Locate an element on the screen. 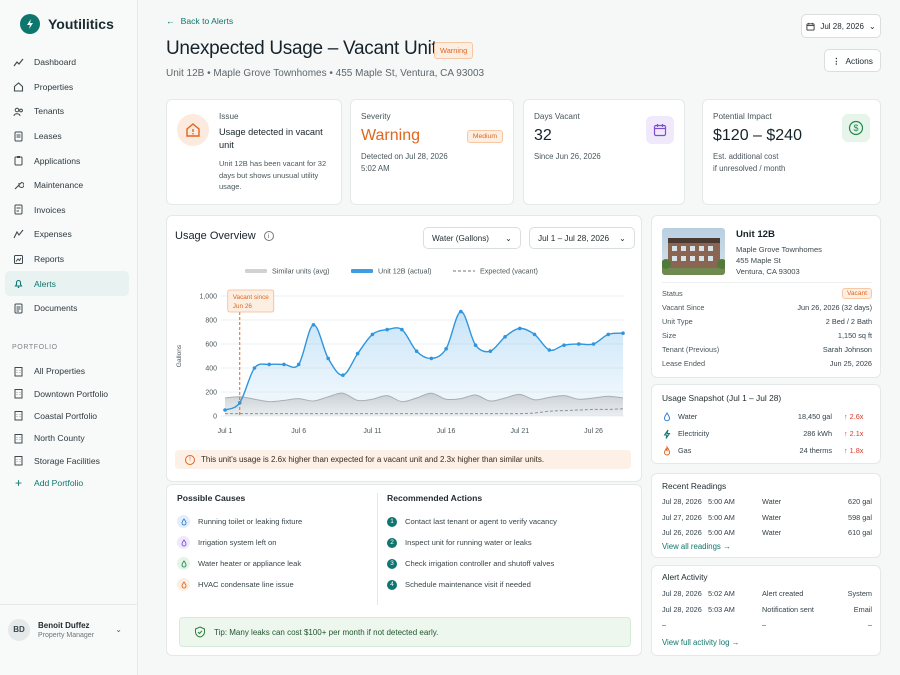 The image size is (900, 675). impact-desc-2: if unresolved / month is located at coordinates (749, 168).